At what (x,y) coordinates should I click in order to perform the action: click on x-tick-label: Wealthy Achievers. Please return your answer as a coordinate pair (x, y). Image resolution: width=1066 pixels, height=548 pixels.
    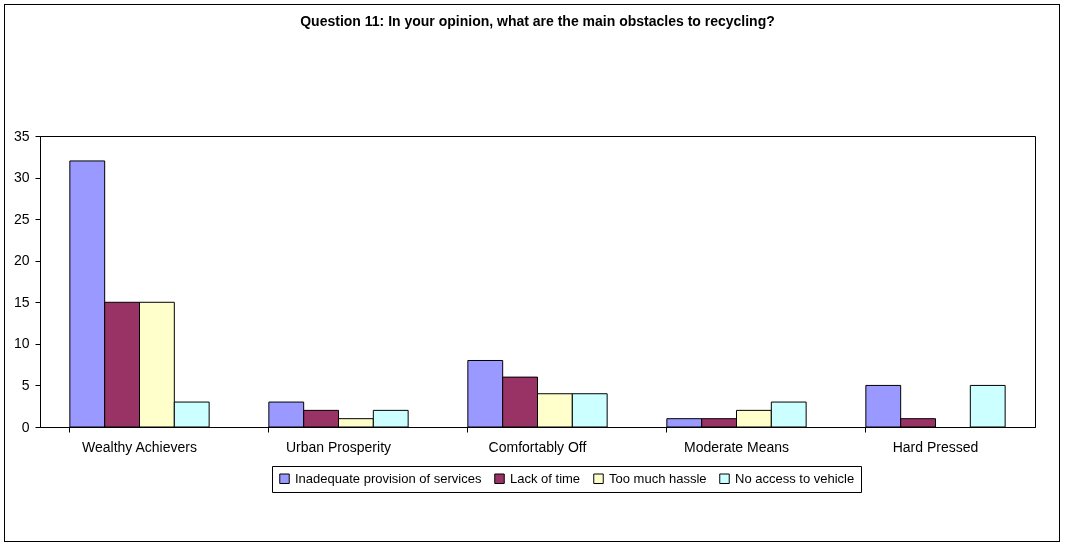
    Looking at the image, I should click on (139, 446).